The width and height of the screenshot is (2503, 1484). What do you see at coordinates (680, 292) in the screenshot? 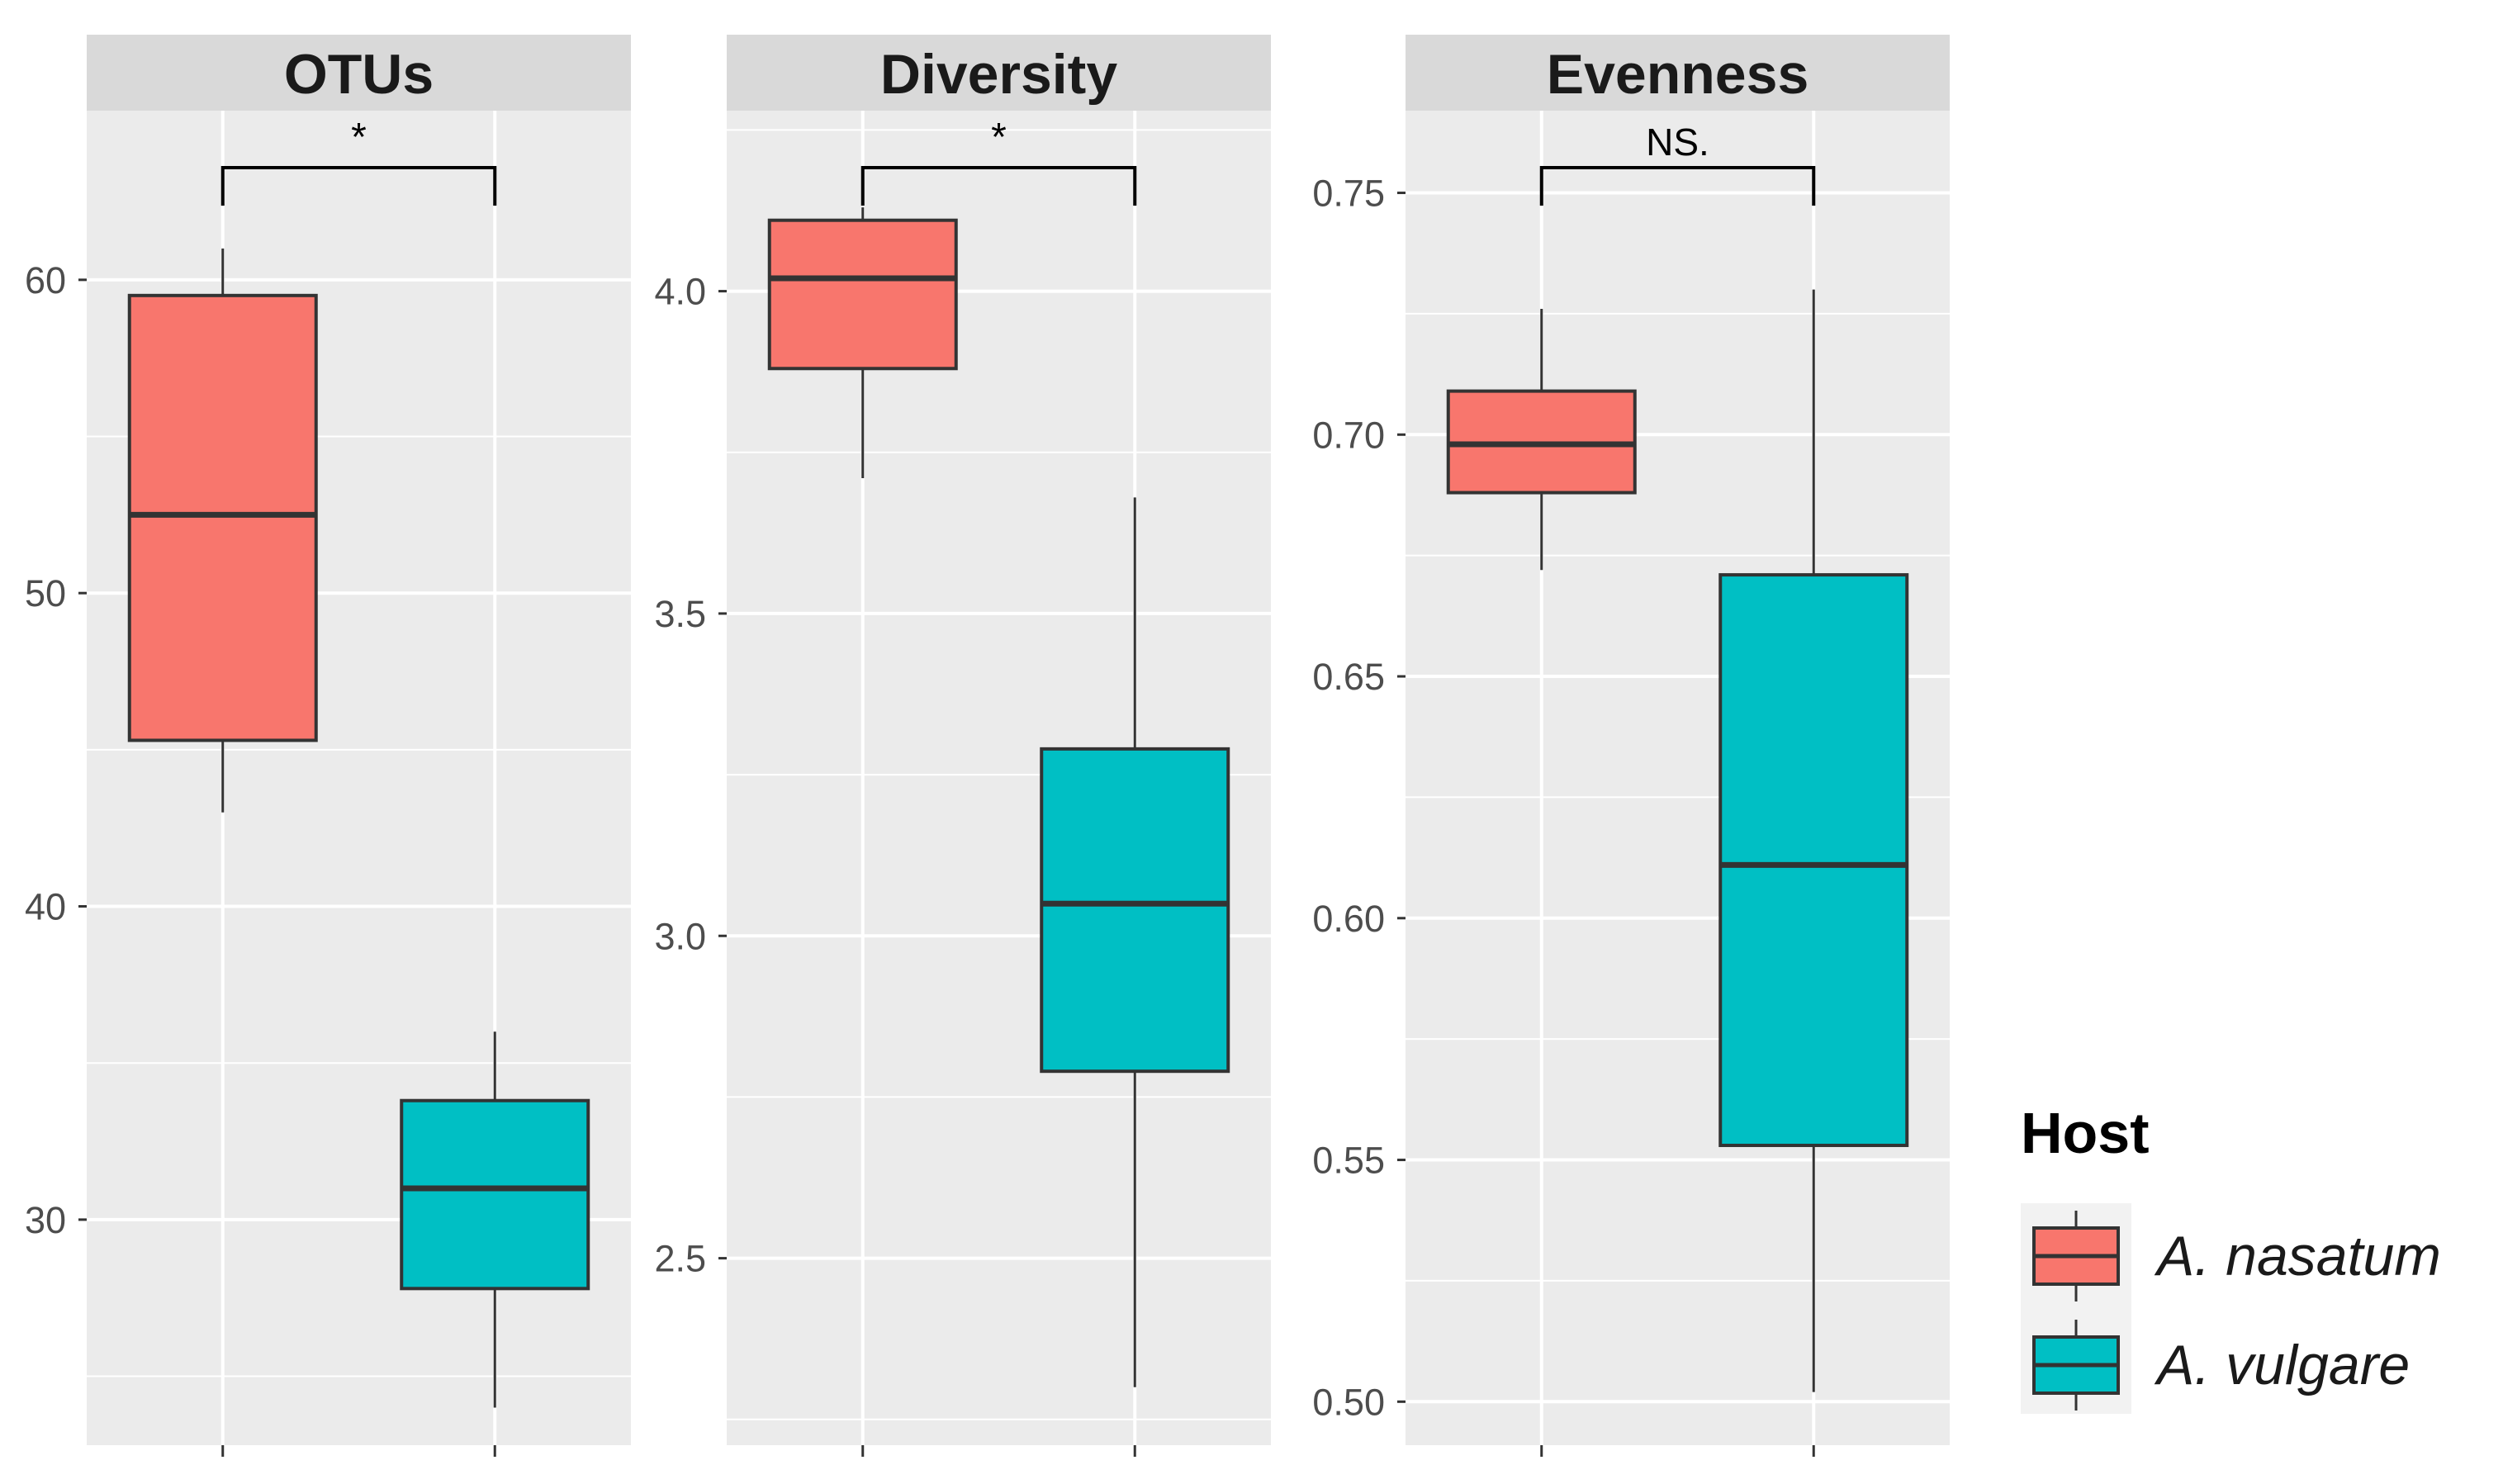
I see `y-tick-label: 4.0` at bounding box center [680, 292].